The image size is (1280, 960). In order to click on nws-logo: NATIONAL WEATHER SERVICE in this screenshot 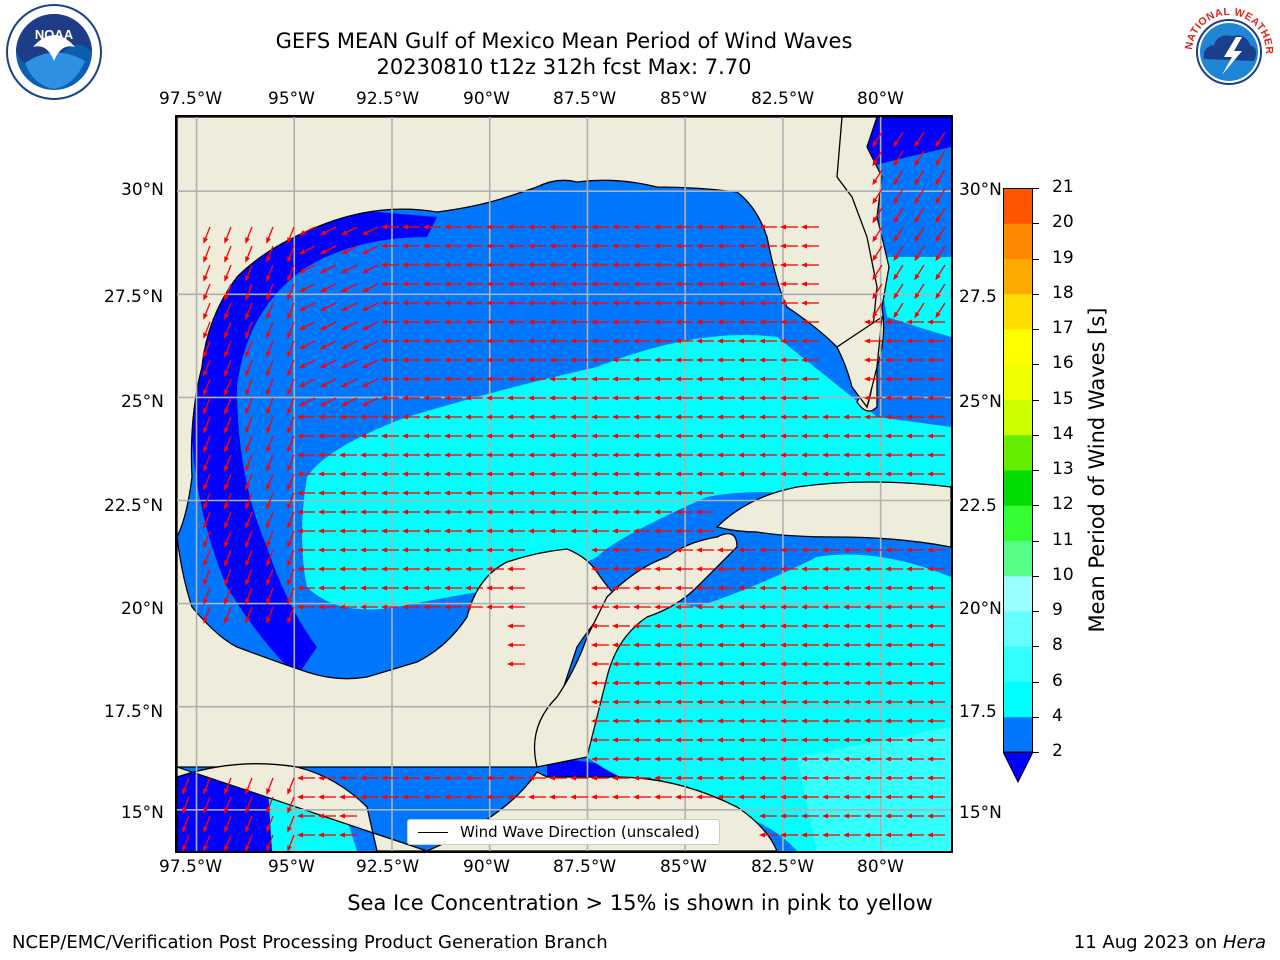, I will do `click(1227, 50)`.